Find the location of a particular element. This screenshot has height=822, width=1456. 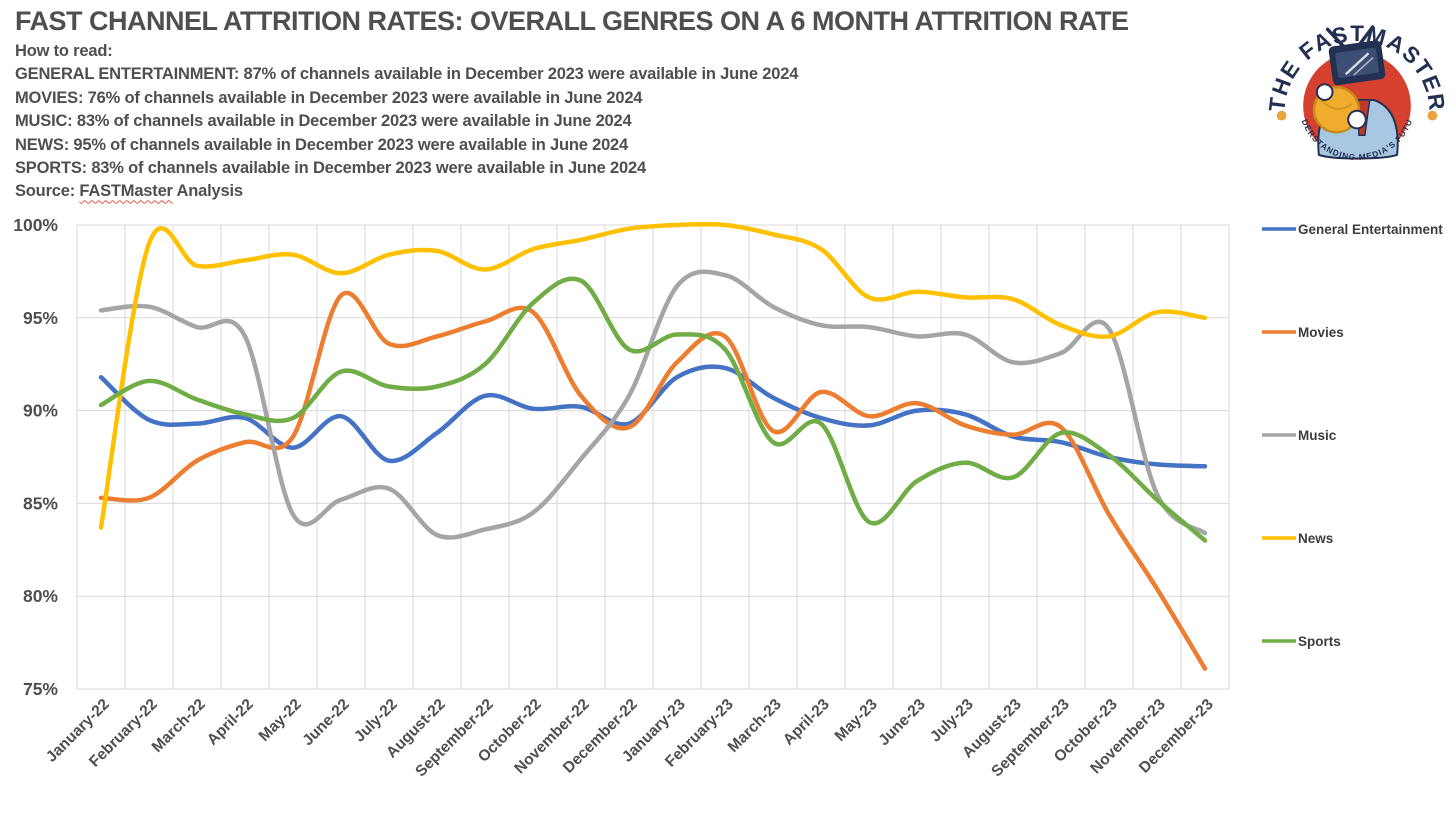

svg-text: May-22 is located at coordinates (280, 720).